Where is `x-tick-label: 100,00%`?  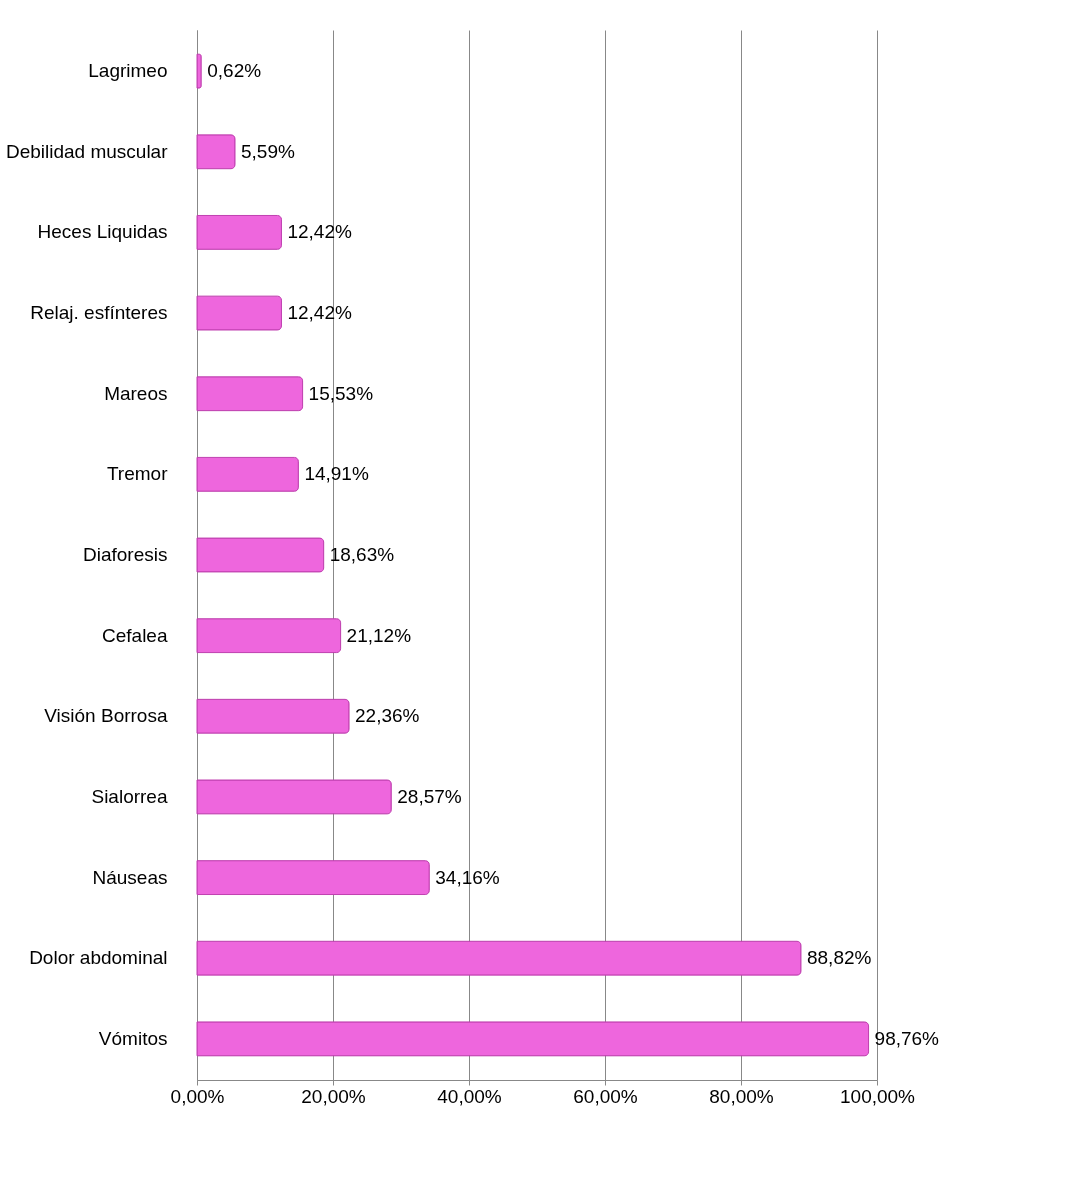
x-tick-label: 100,00% is located at coordinates (877, 1096).